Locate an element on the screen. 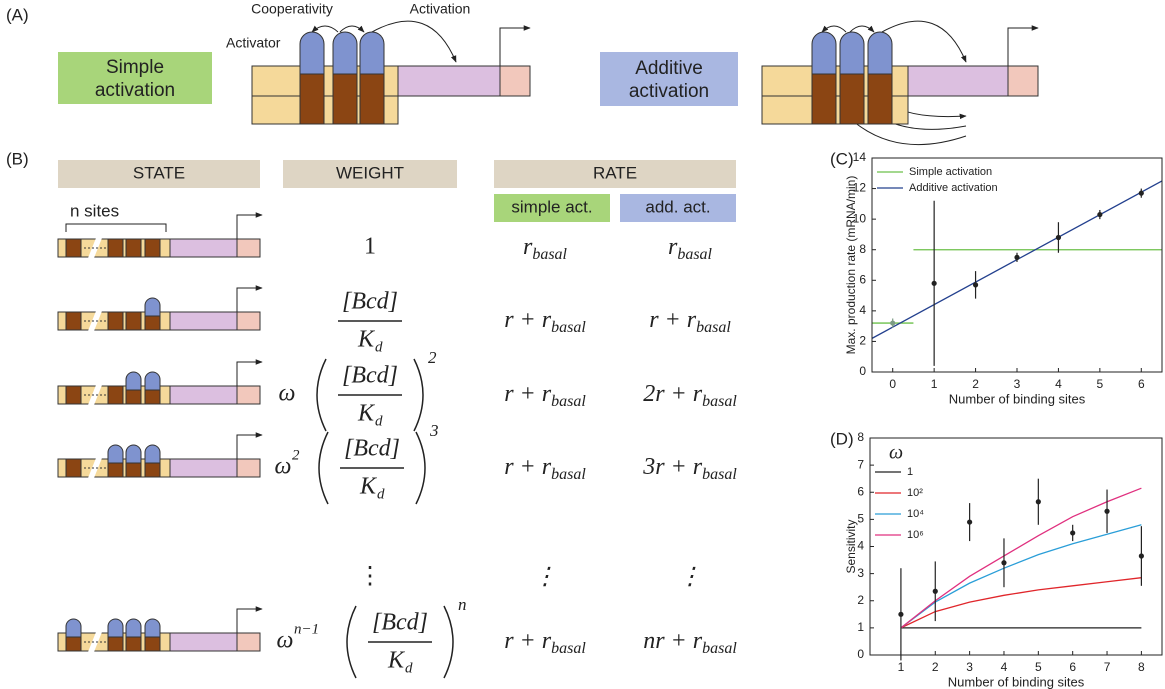 Image resolution: width=1165 pixels, height=689 pixels. box-text: Simple is located at coordinates (135, 67).